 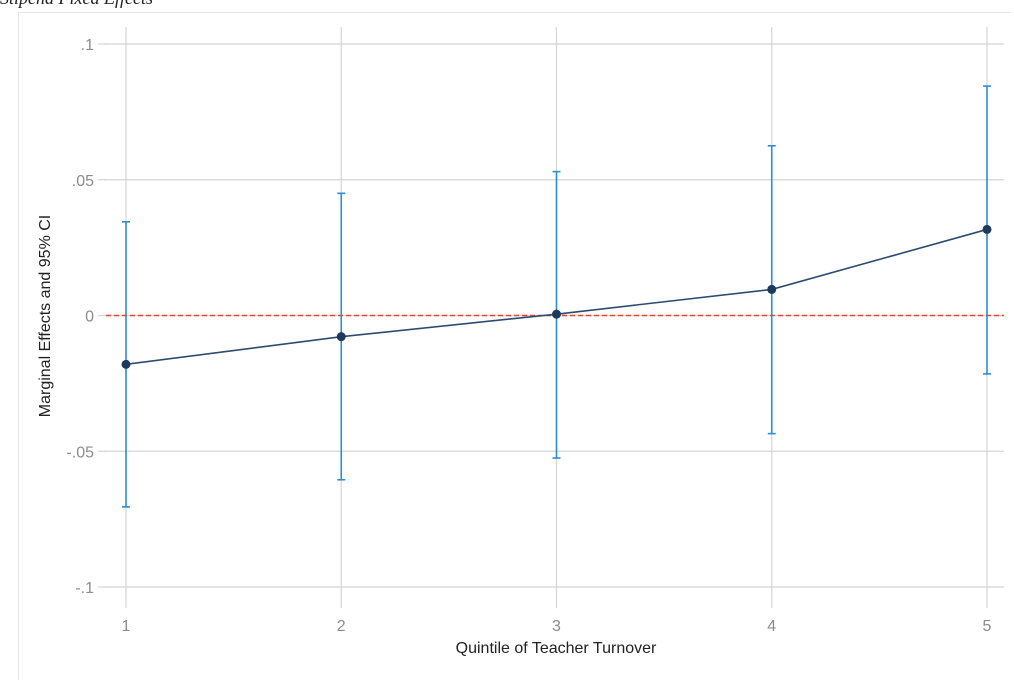 I want to click on y-axis-title: Marginal Effects and 95% CI, so click(x=45, y=316).